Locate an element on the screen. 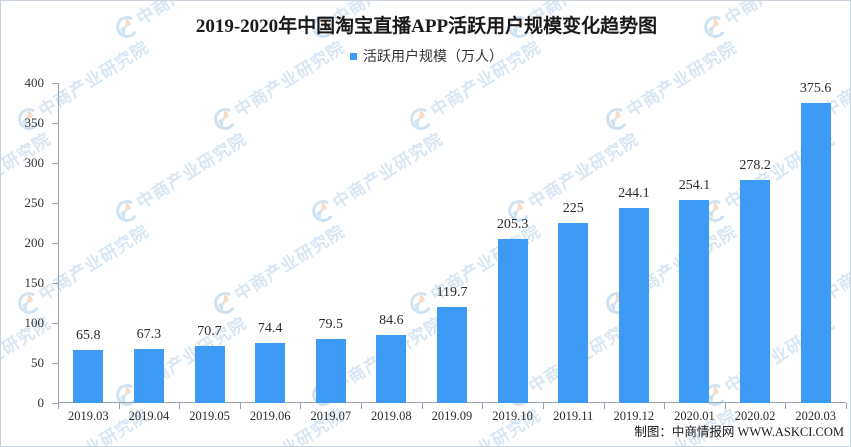 Image resolution: width=851 pixels, height=447 pixels. bar-slot: 84.6 2019.08 is located at coordinates (391, 253).